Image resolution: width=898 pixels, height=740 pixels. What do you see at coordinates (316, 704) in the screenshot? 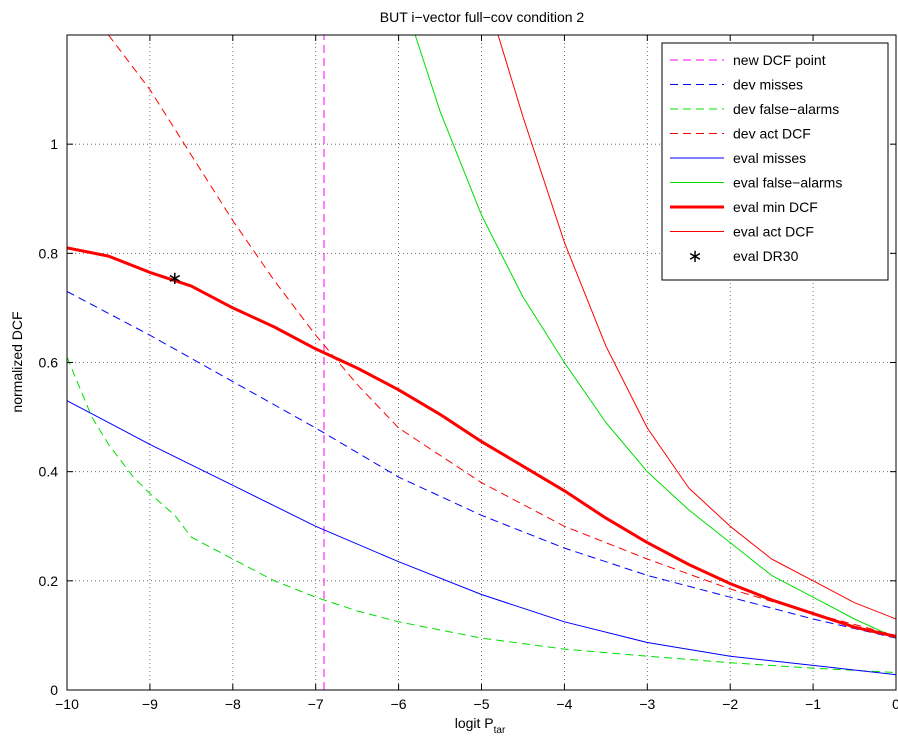
I see `x-tick-label: −7` at bounding box center [316, 704].